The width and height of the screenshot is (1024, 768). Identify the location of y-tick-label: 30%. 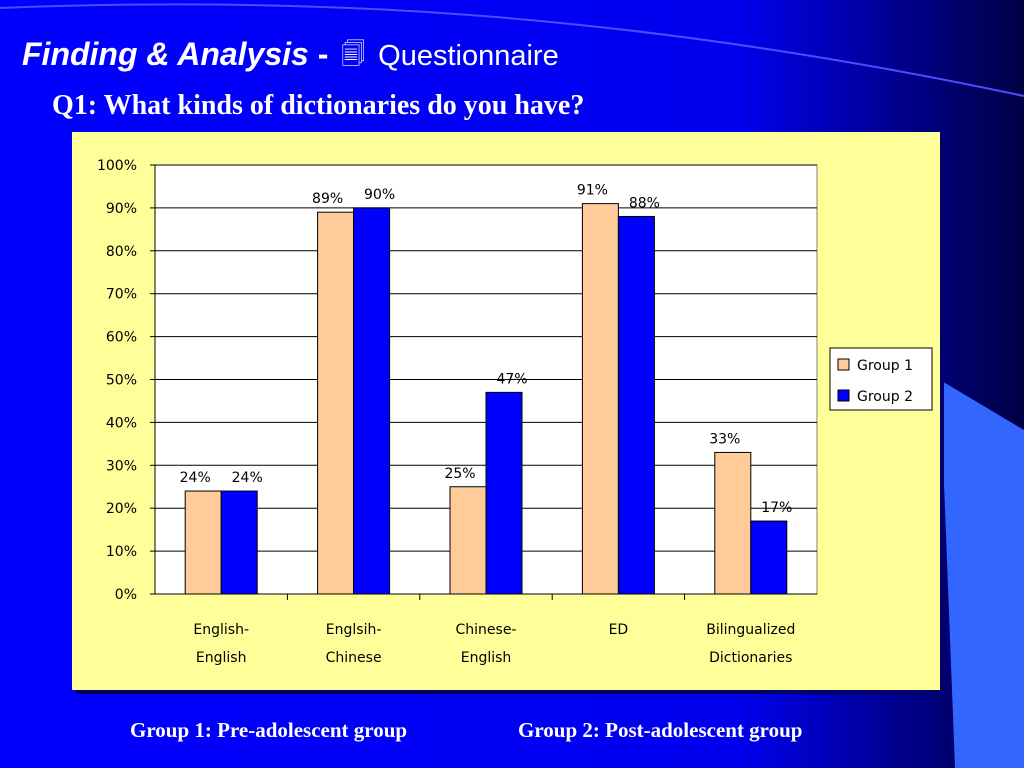
(121, 466).